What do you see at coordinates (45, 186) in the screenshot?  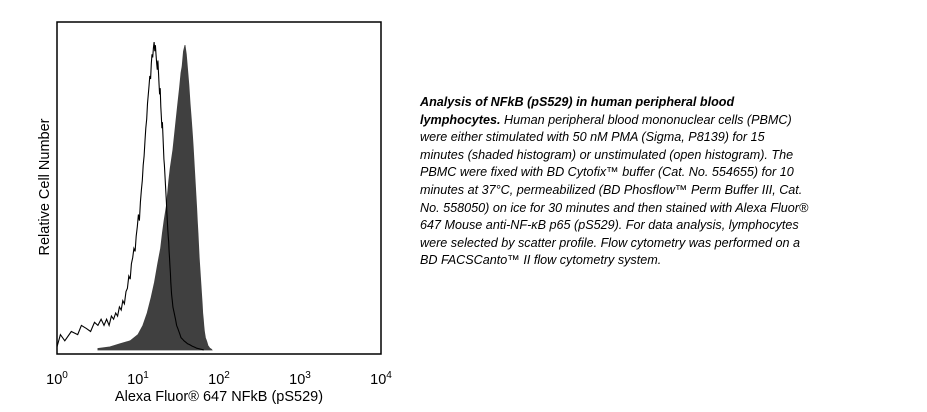 I see `y-axis-label: Relative Cell Number` at bounding box center [45, 186].